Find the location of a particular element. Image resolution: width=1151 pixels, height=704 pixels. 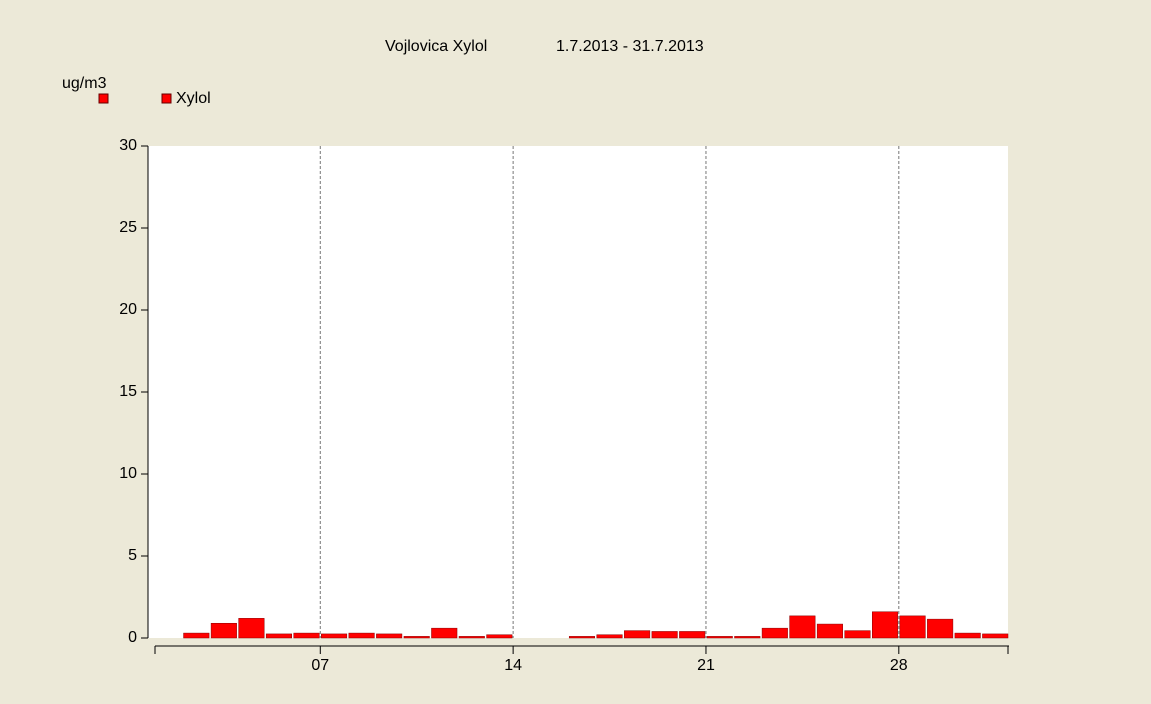

chart-subtitle: 1.7.2013 - 31.7.2013 is located at coordinates (630, 46).